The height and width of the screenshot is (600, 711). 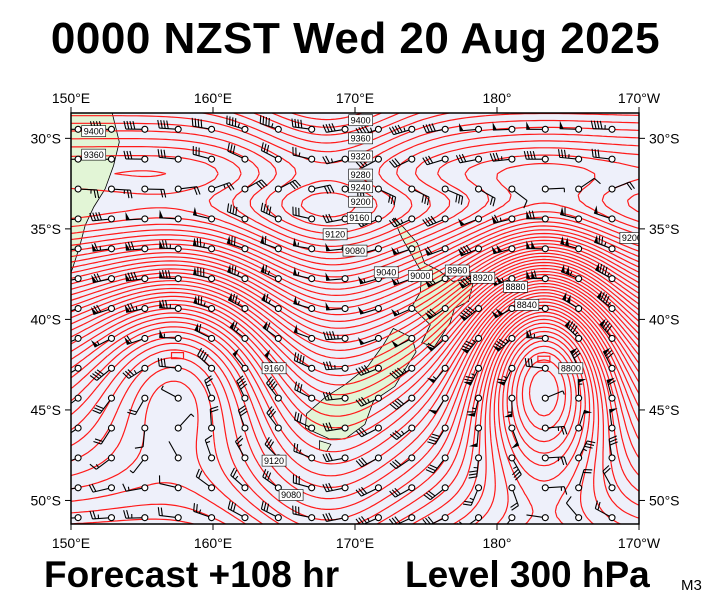 What do you see at coordinates (192, 574) in the screenshot?
I see `forecast-hour-label: Forecast +108 hr` at bounding box center [192, 574].